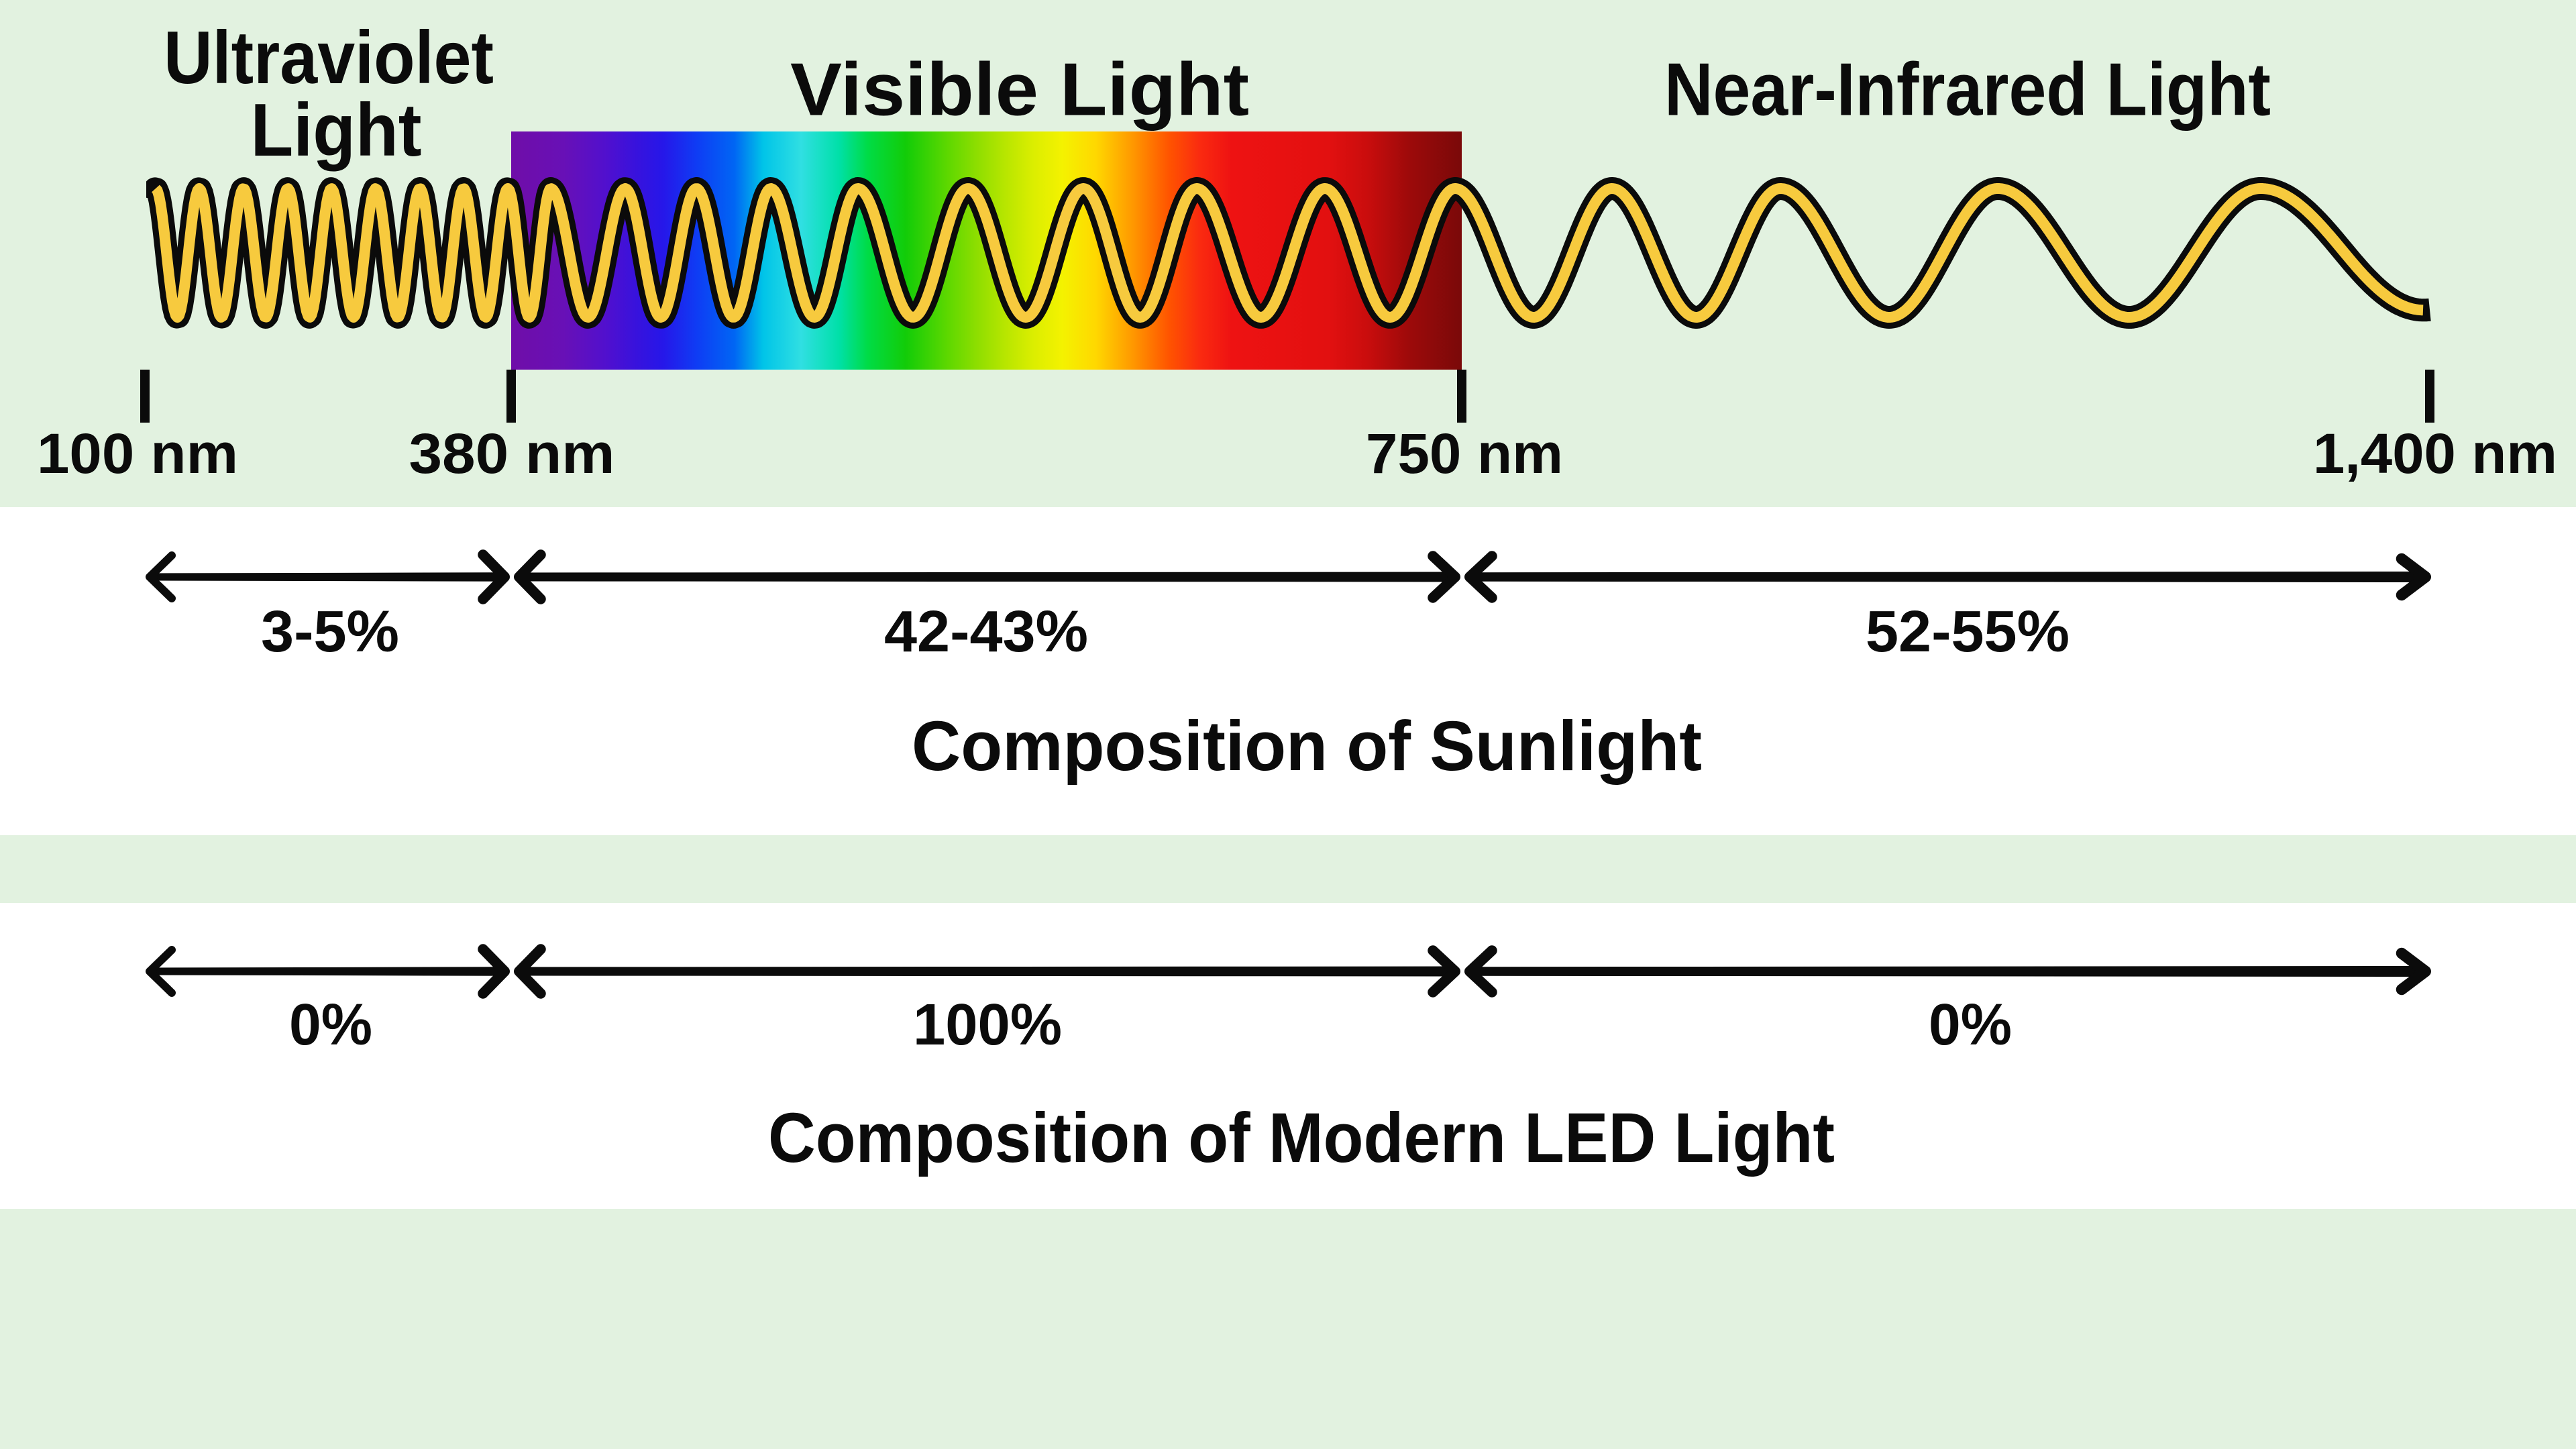  Describe the element at coordinates (512, 453) in the screenshot. I see `svg-text: 380 nm` at that location.